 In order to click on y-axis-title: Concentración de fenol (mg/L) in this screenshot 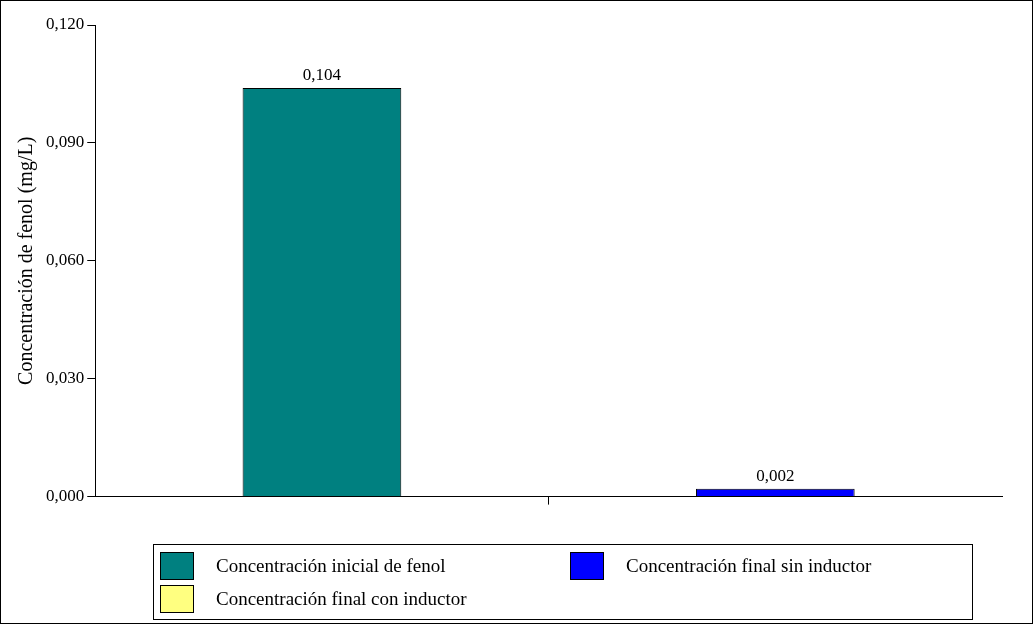, I will do `click(26, 260)`.